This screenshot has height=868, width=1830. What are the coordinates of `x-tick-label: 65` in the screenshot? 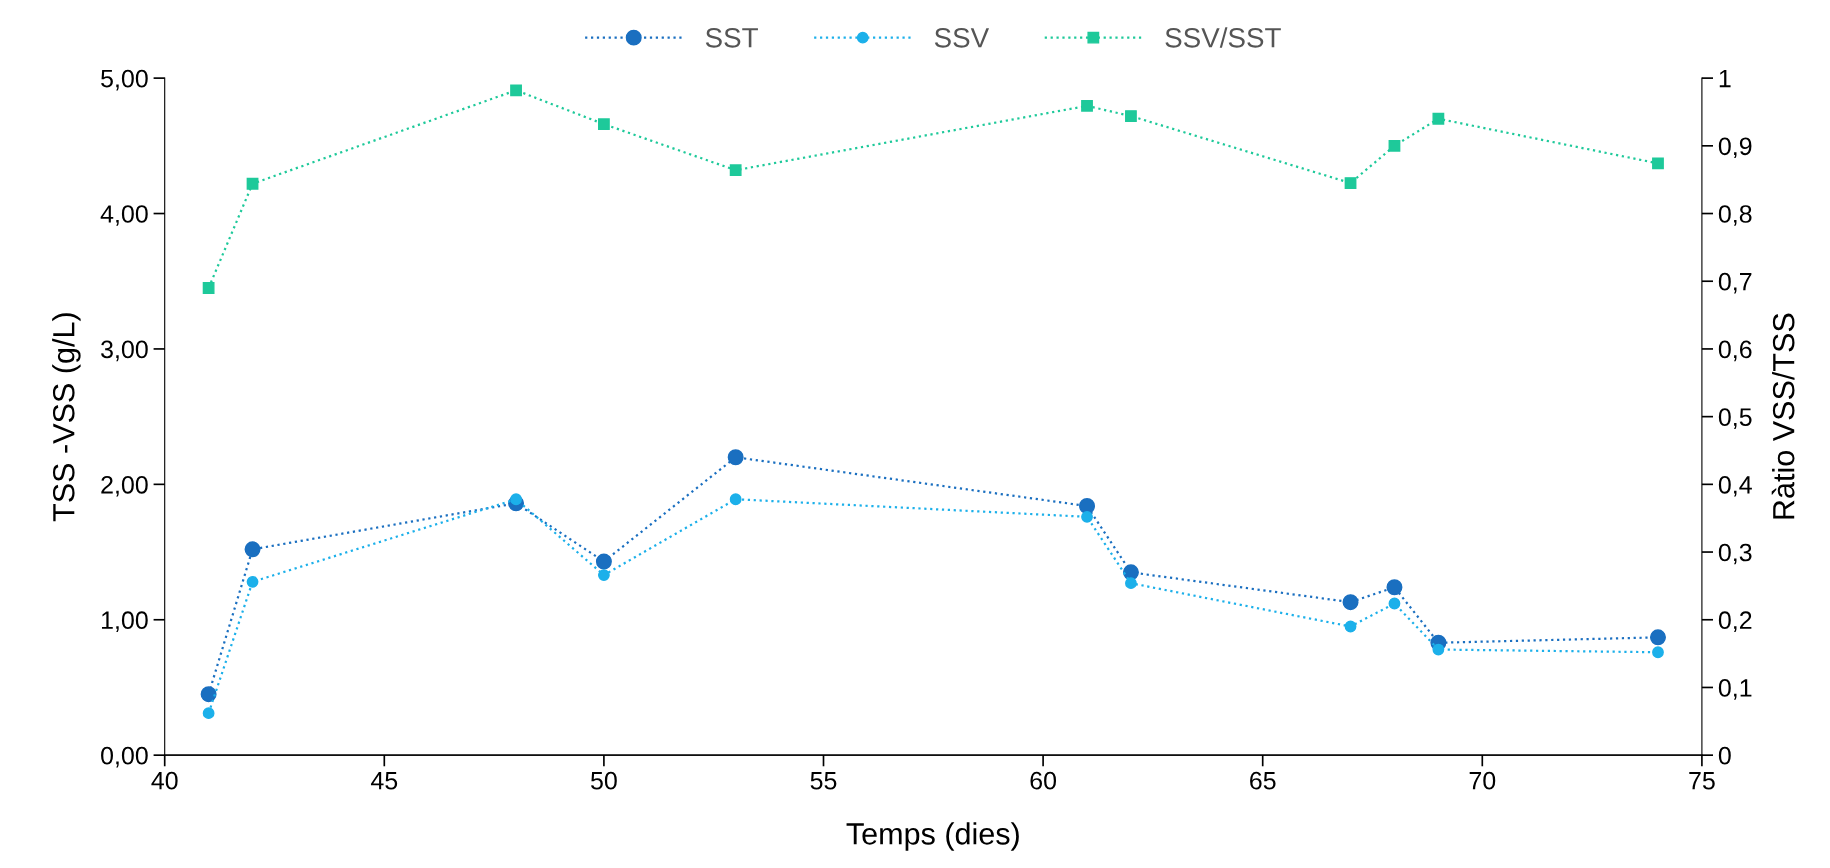 It's located at (1263, 780).